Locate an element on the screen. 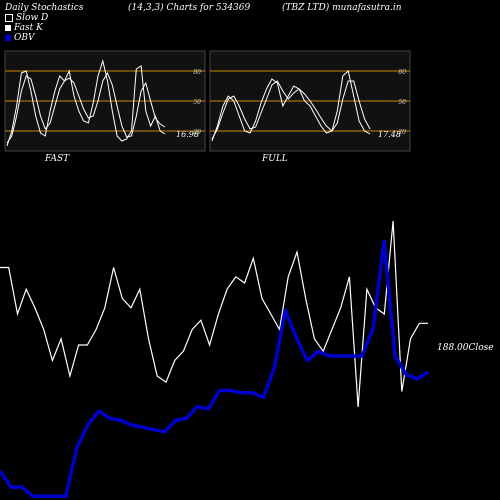 The height and width of the screenshot is (500, 500). close-value-label: 188.00Close is located at coordinates (465, 348).